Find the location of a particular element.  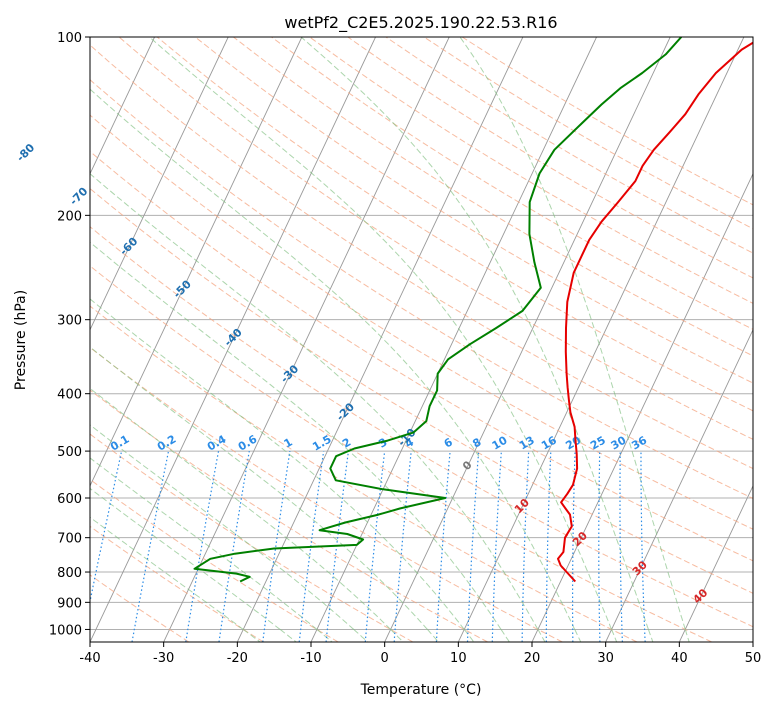

y-tick-label: 1000 is located at coordinates (65, 630).